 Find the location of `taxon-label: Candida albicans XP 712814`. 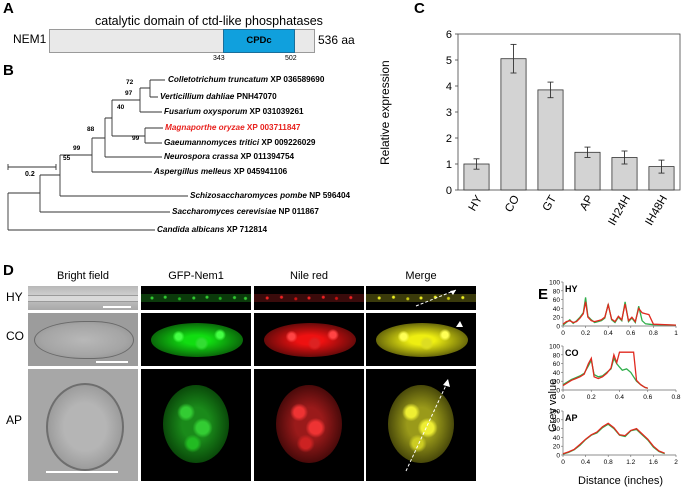

taxon-label: Candida albicans XP 712814 is located at coordinates (212, 229).